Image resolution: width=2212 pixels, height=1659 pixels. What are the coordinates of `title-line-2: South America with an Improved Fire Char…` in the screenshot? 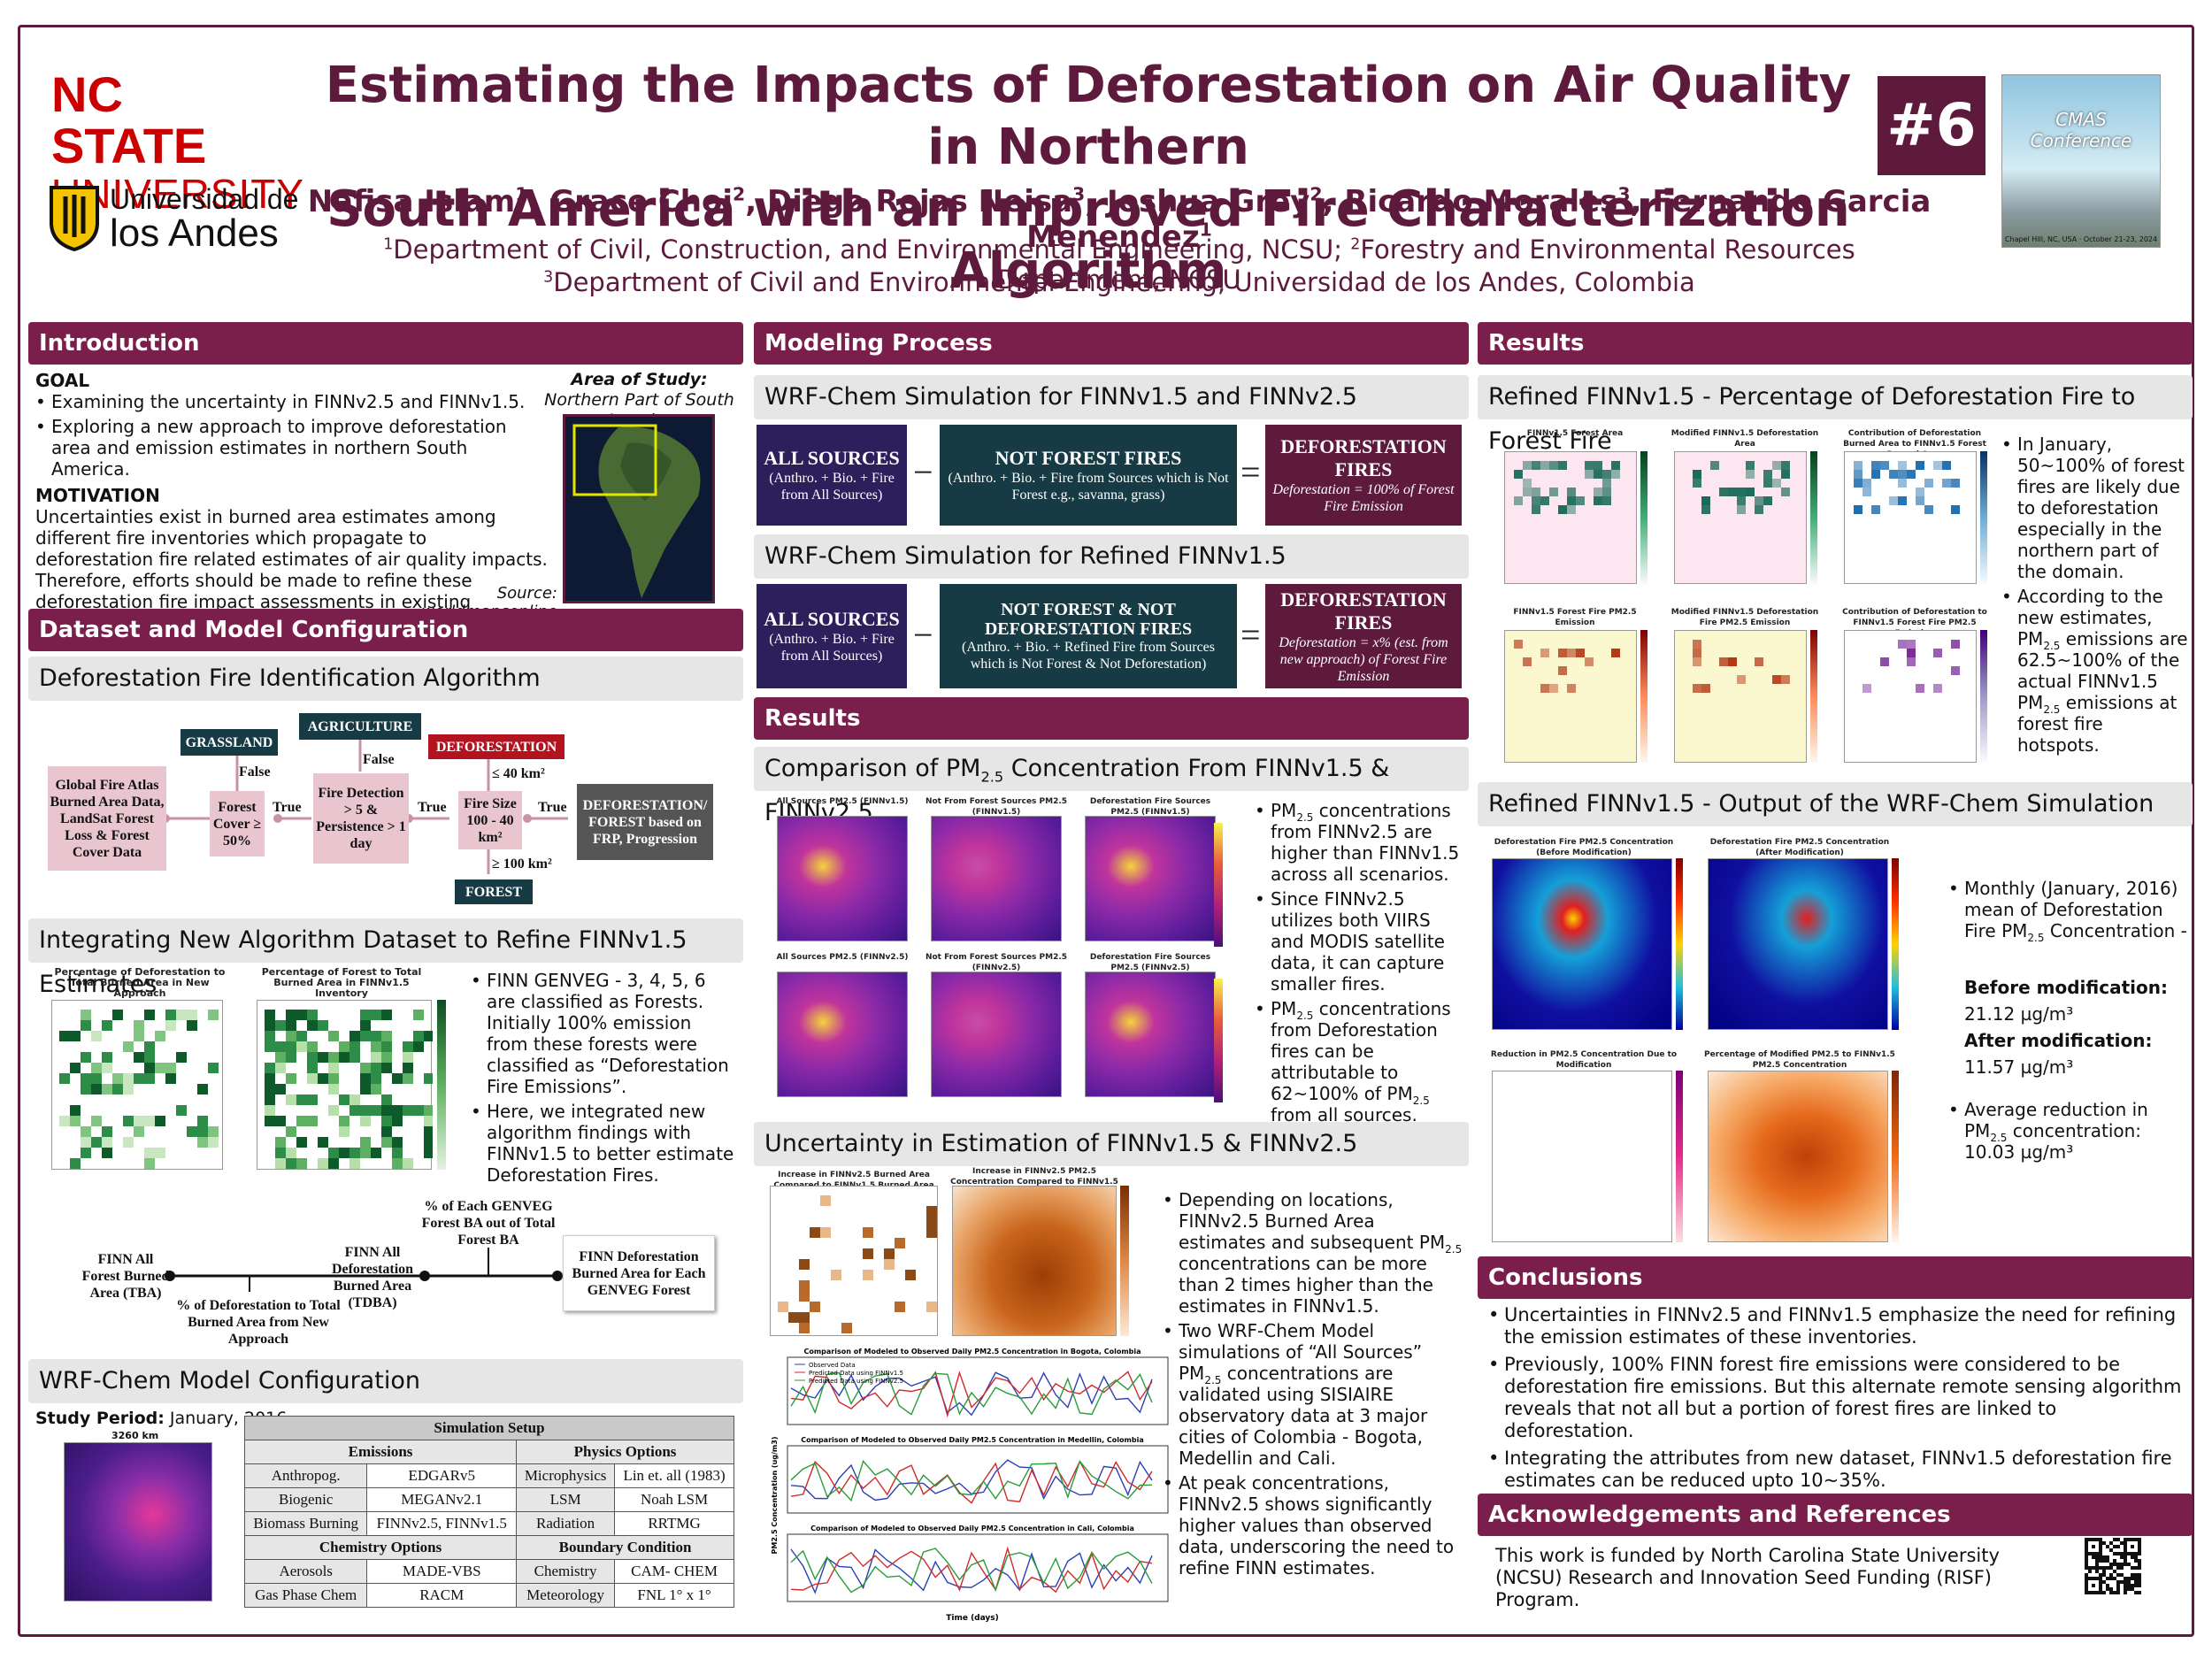 It's located at (1088, 240).